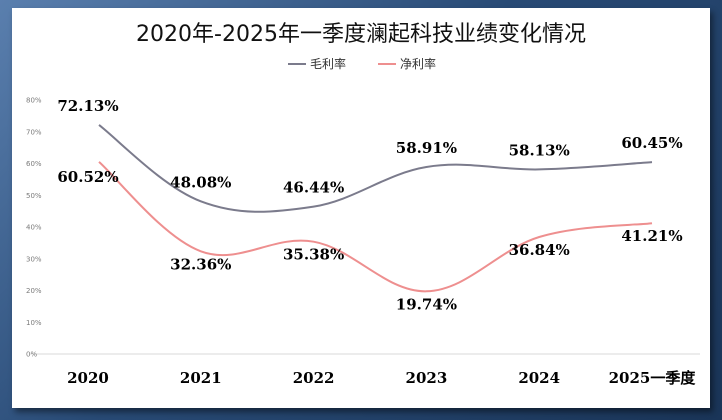 The width and height of the screenshot is (722, 420). I want to click on data-label-gross-margin: 46.44%, so click(313, 188).